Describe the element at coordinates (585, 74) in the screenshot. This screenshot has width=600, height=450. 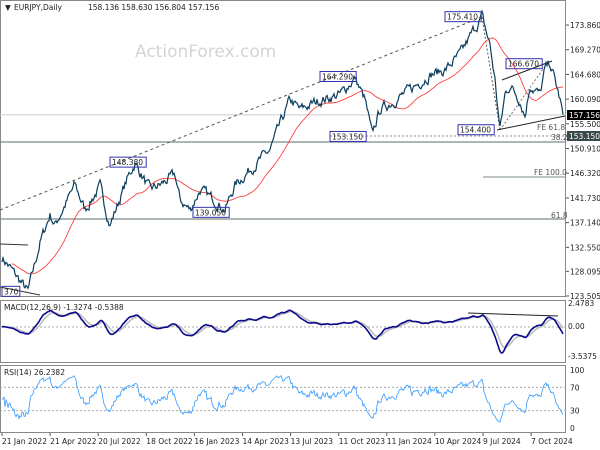
I see `price-tick-label: 164.680` at that location.